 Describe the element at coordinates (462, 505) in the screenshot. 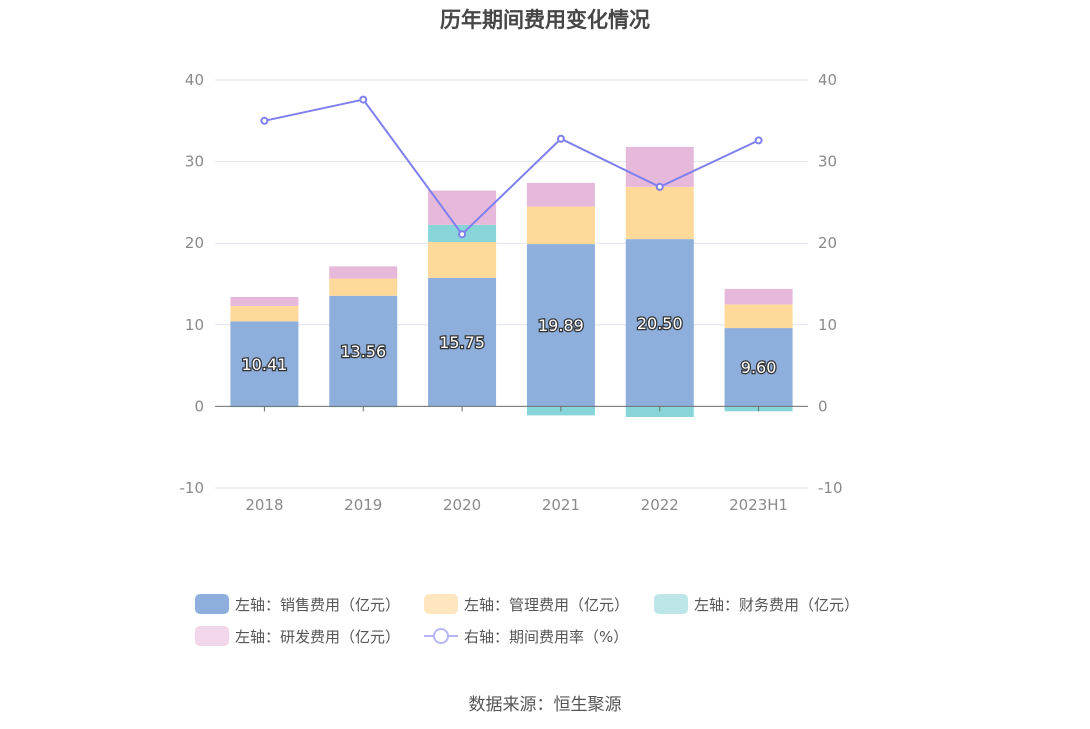

I see `x-axis-category-label: 2020` at that location.